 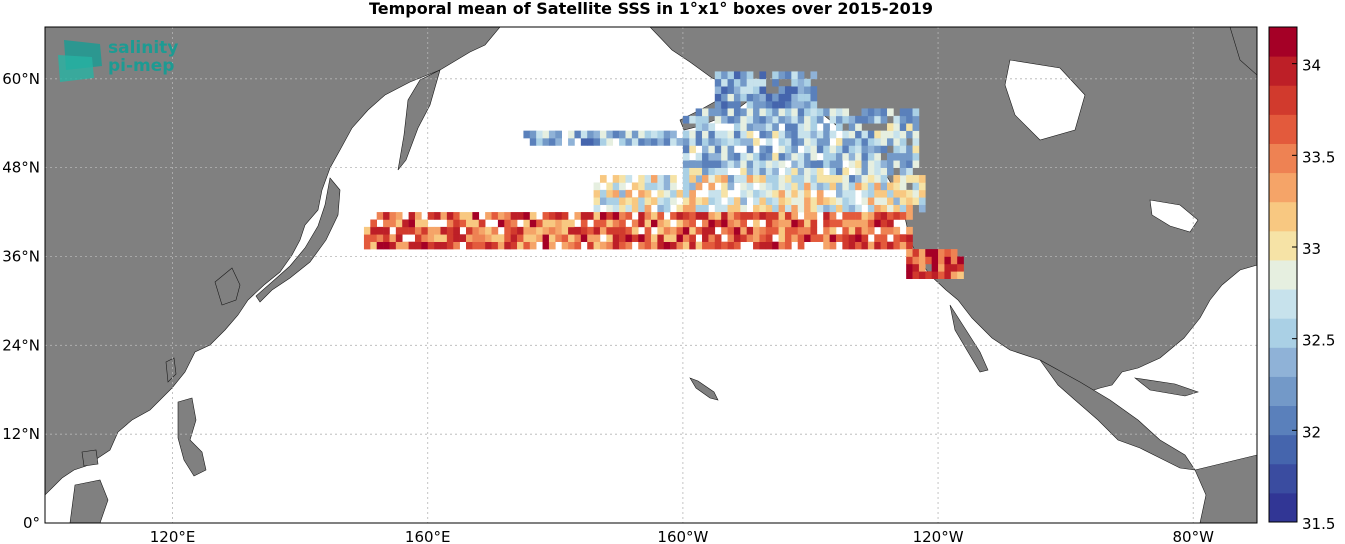 I want to click on colorbar-tick-label: 33, so click(x=1311, y=249).